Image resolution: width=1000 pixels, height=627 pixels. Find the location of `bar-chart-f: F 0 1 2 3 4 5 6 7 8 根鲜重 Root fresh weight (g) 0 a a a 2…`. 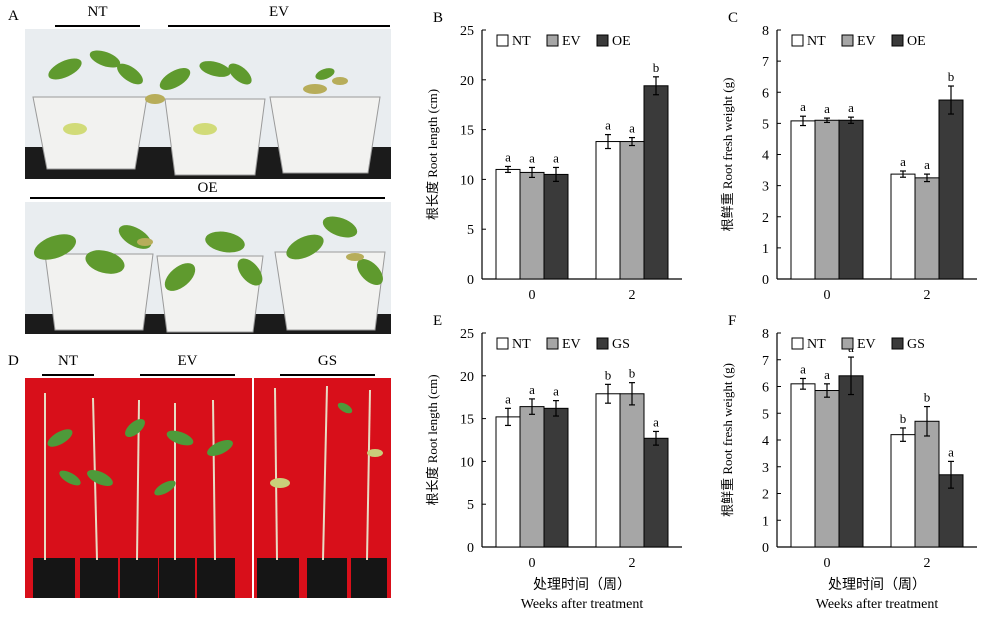

bar-chart-f: F 0 1 2 3 4 5 6 7 8 根鲜重 Root fresh weight (g) 0 a a a 2… is located at coordinates (848, 462).